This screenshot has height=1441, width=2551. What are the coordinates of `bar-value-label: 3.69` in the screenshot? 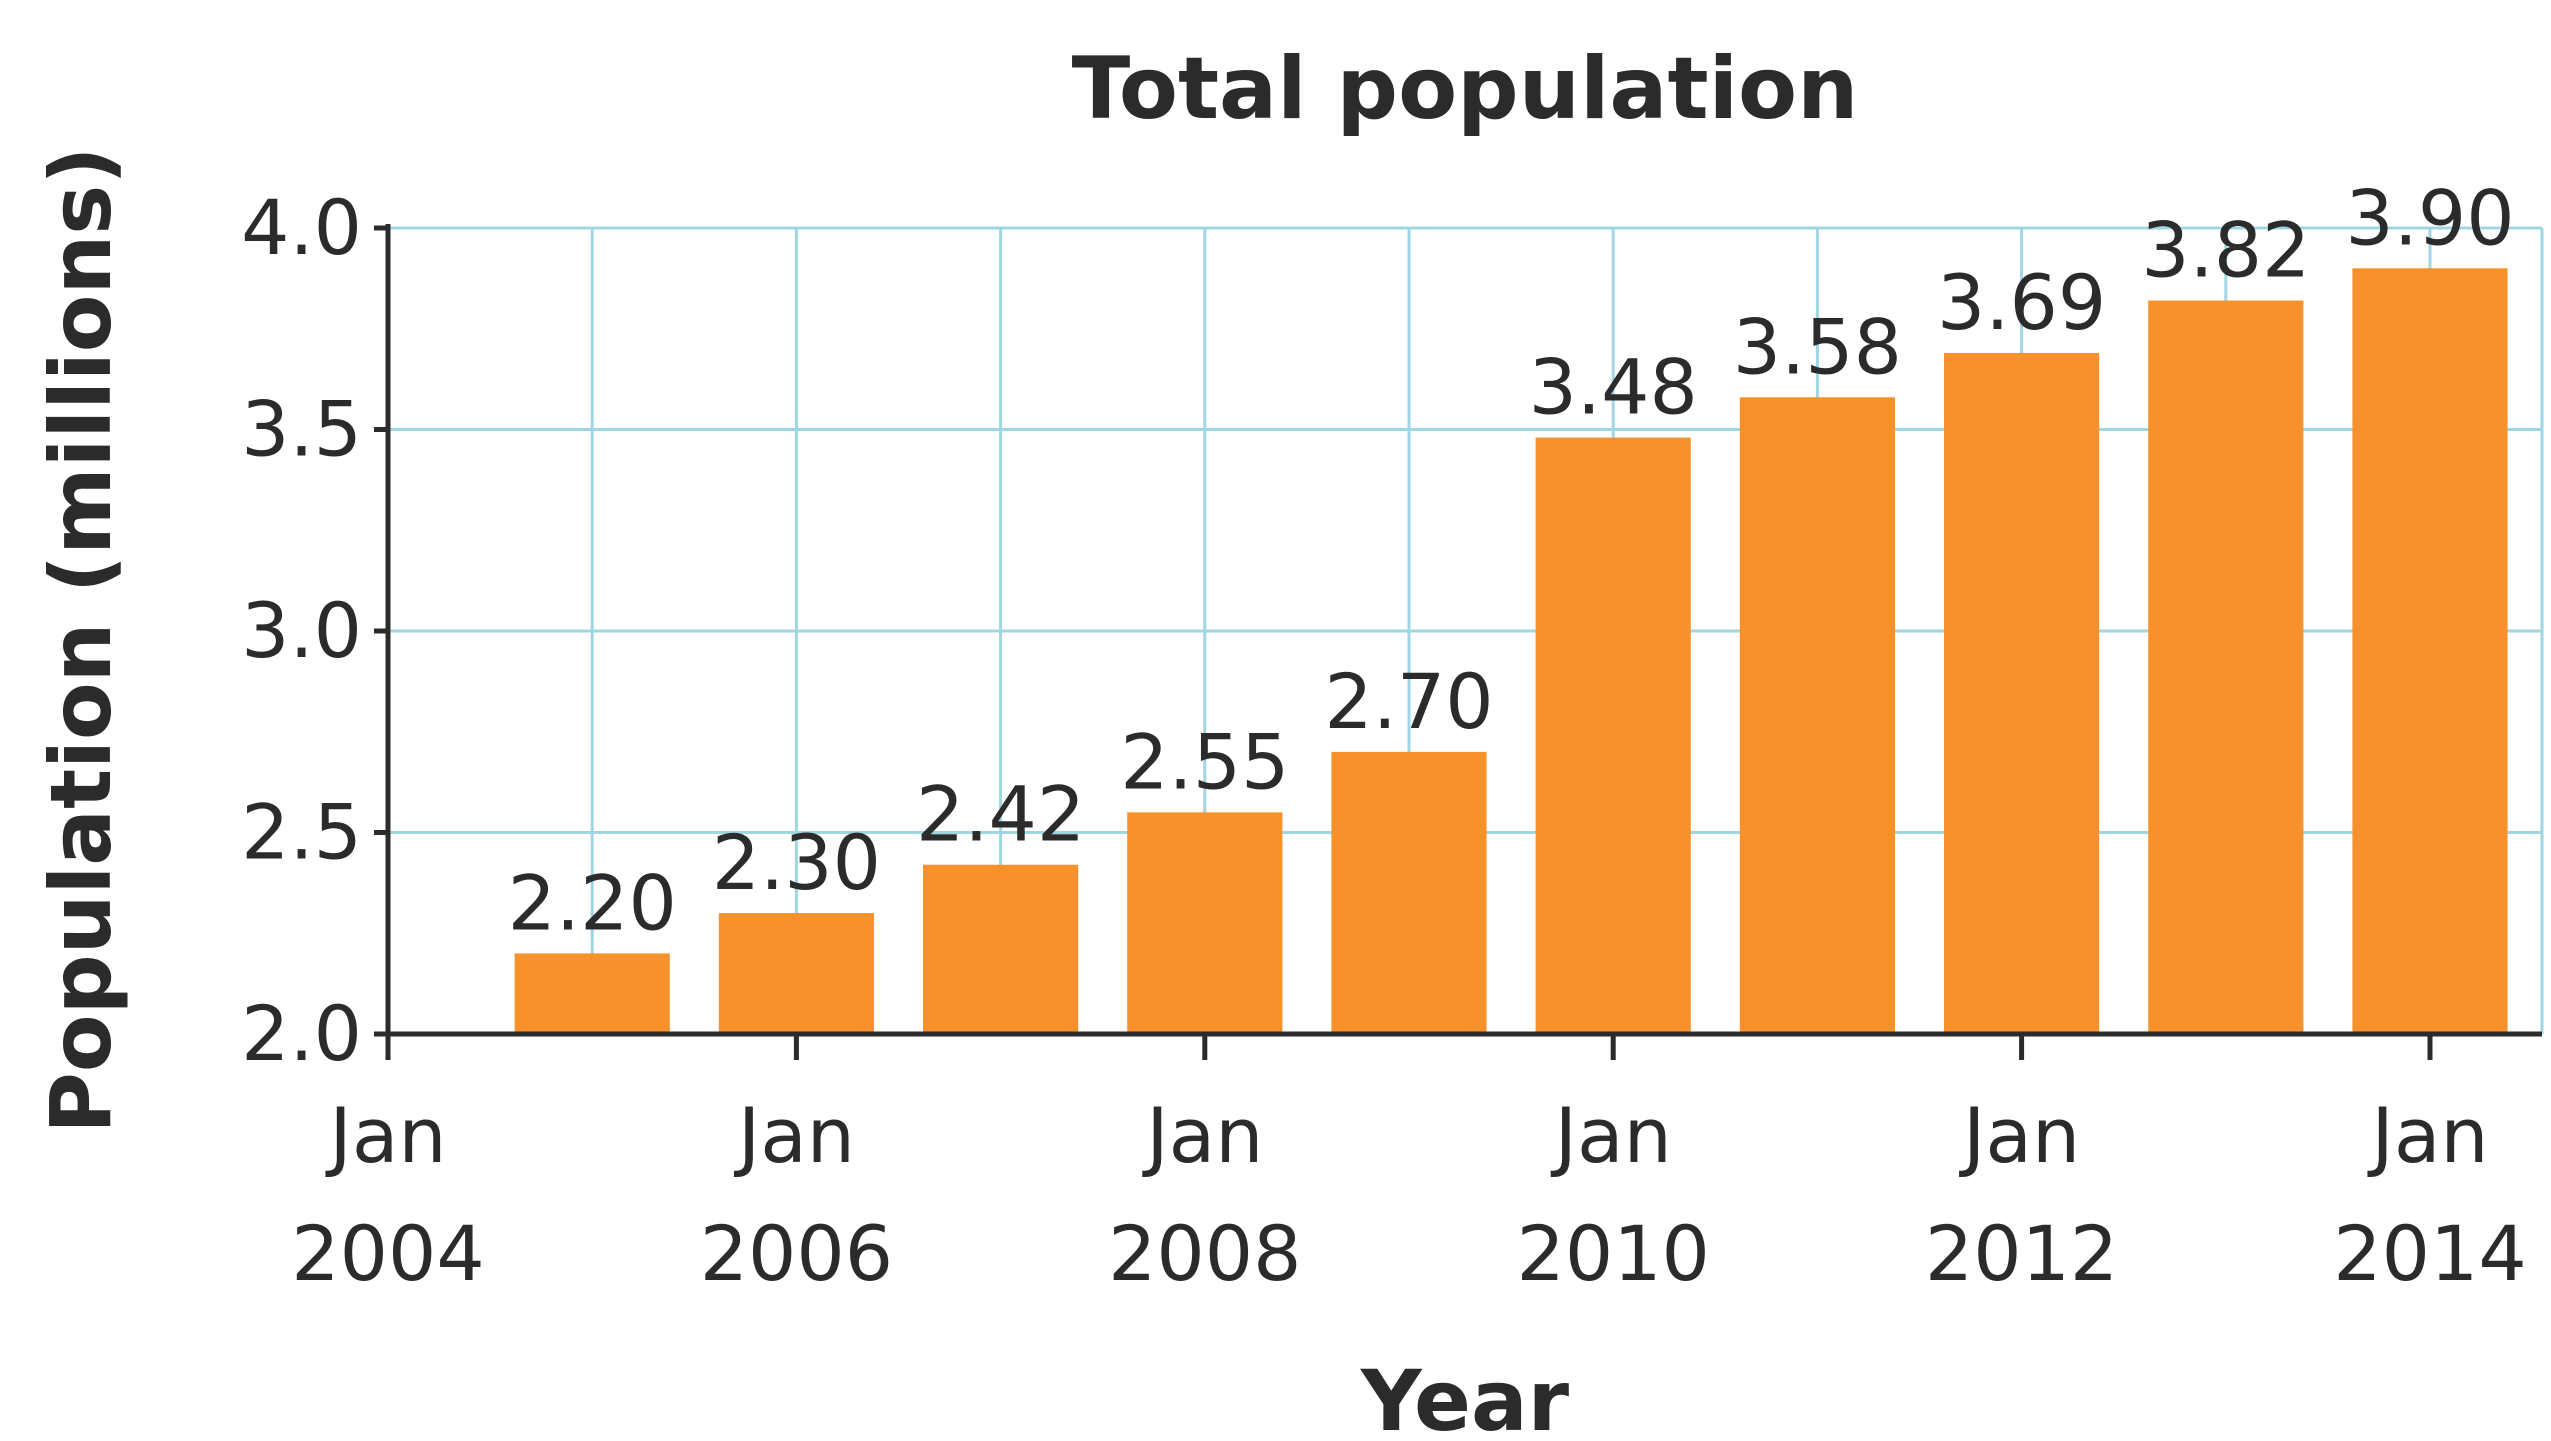 It's located at (2021, 302).